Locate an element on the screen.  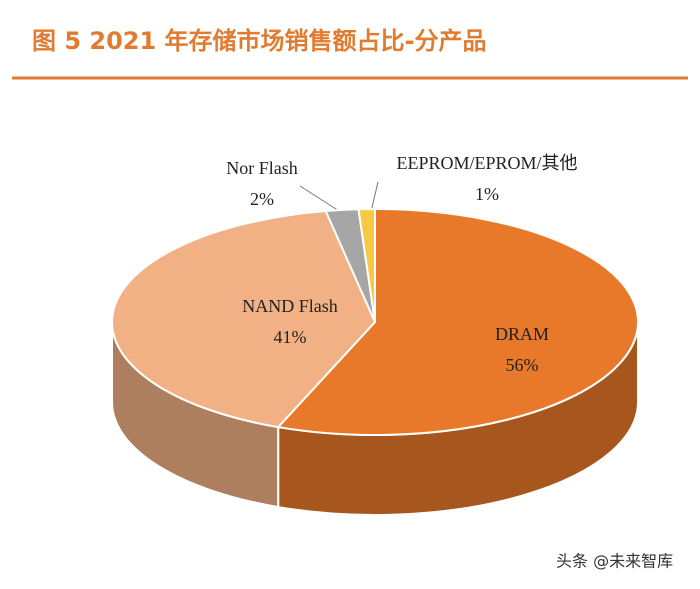
value-label: 41% is located at coordinates (290, 337).